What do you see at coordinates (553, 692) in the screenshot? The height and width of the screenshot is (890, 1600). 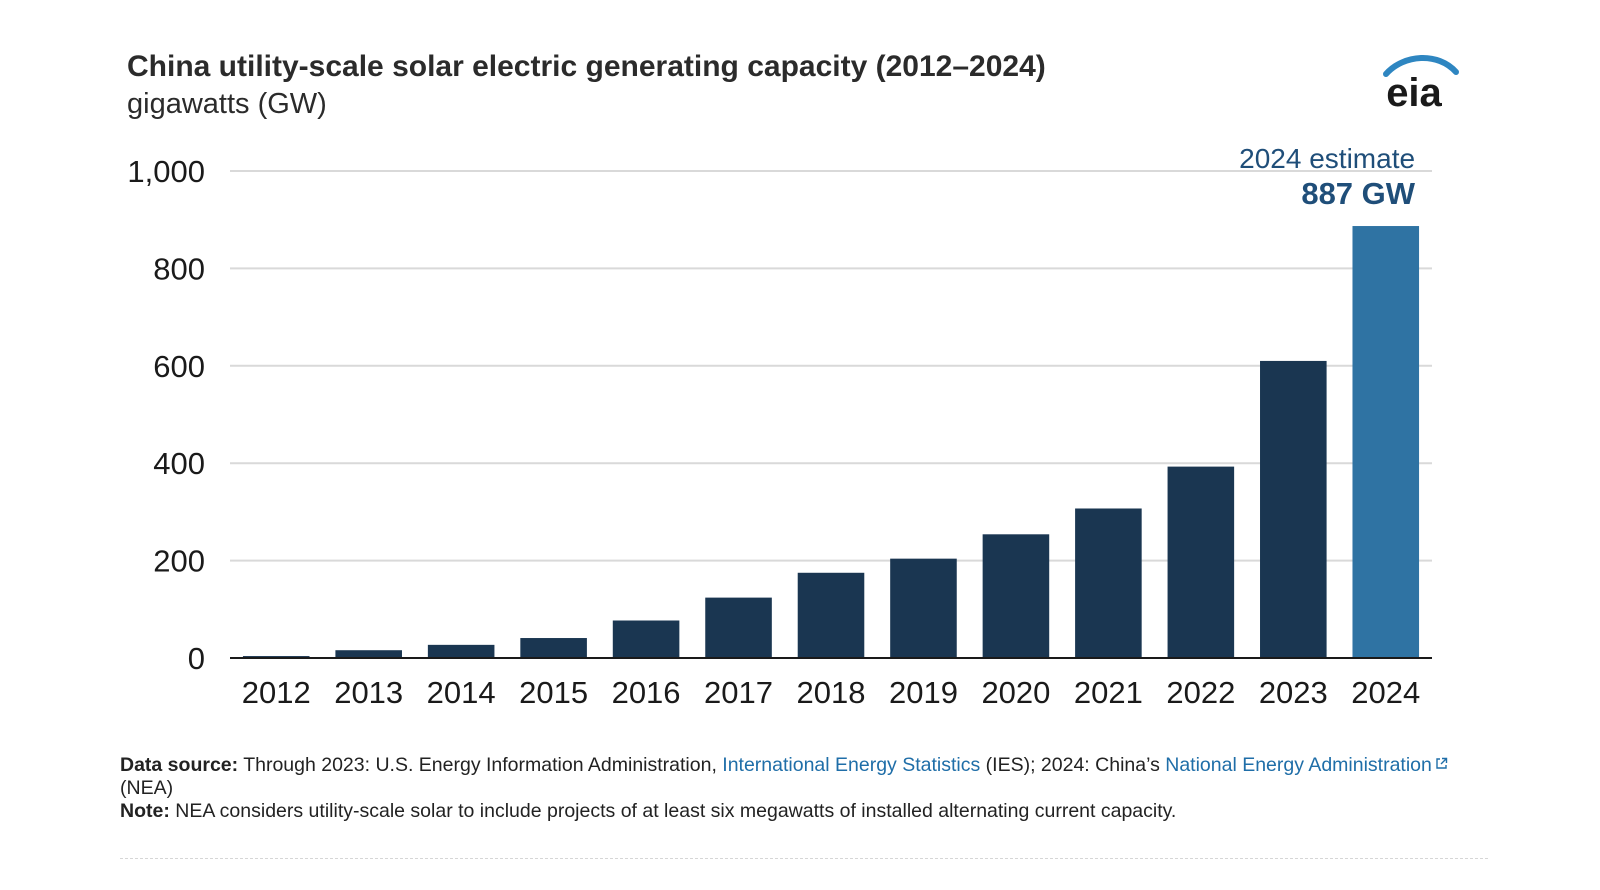 I see `x-tick-label: 2015` at bounding box center [553, 692].